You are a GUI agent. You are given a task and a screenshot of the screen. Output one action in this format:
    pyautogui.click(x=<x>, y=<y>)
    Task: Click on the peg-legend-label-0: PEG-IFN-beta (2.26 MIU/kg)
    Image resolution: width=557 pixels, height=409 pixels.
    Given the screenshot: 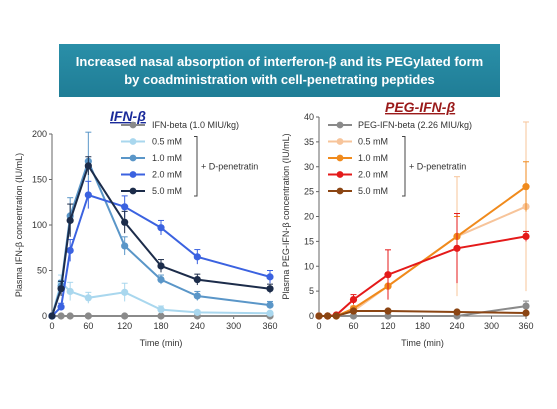 What is the action you would take?
    pyautogui.click(x=415, y=125)
    